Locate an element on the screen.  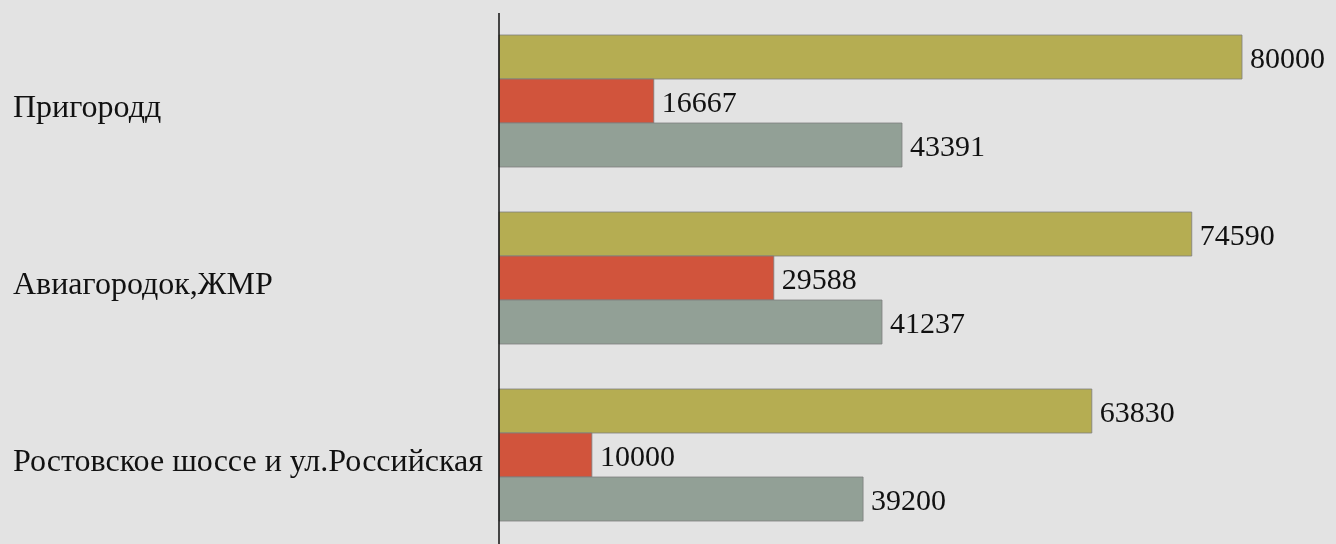
data-label: 43391 is located at coordinates (947, 145).